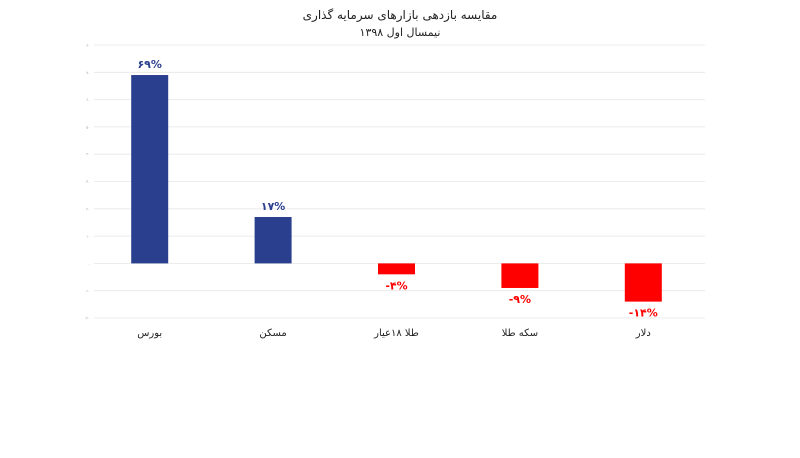 The width and height of the screenshot is (800, 458). What do you see at coordinates (149, 333) in the screenshot?
I see `x-tick-label: بورس` at bounding box center [149, 333].